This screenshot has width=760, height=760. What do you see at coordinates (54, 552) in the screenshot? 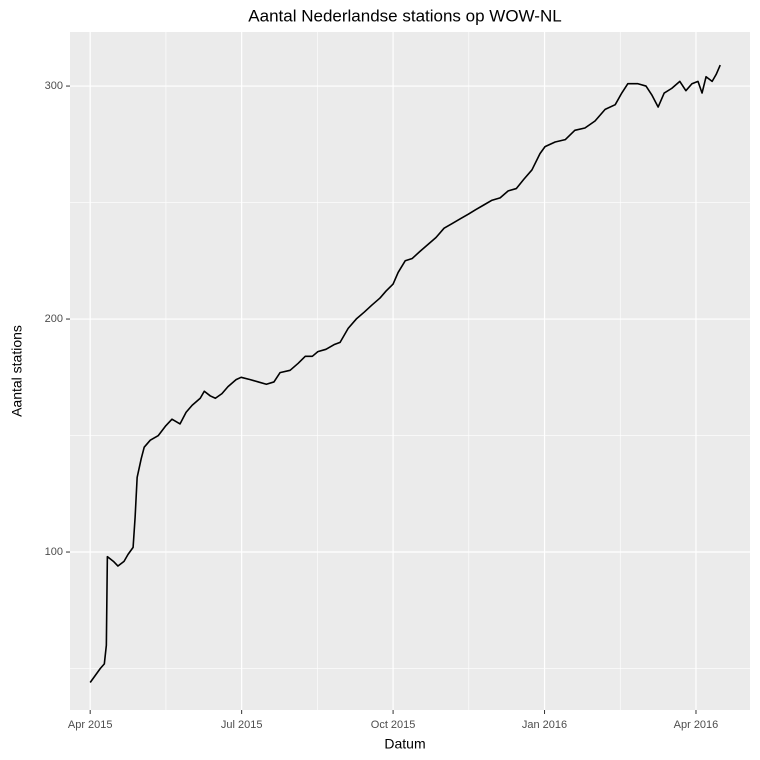
I see `y-tick-label: 100` at bounding box center [54, 552].